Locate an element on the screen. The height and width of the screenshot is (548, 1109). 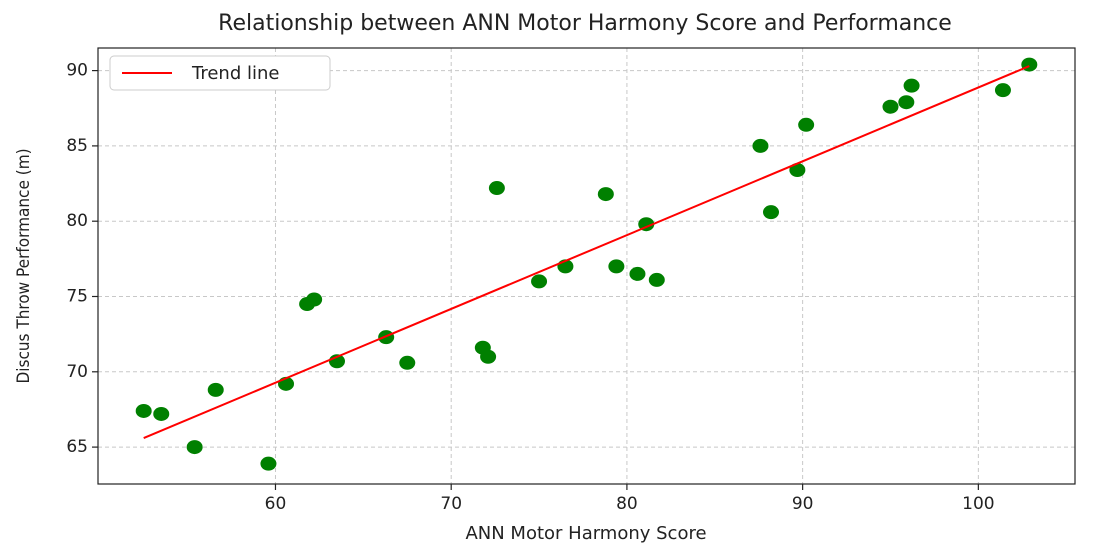
legend-box is located at coordinates (220, 73).